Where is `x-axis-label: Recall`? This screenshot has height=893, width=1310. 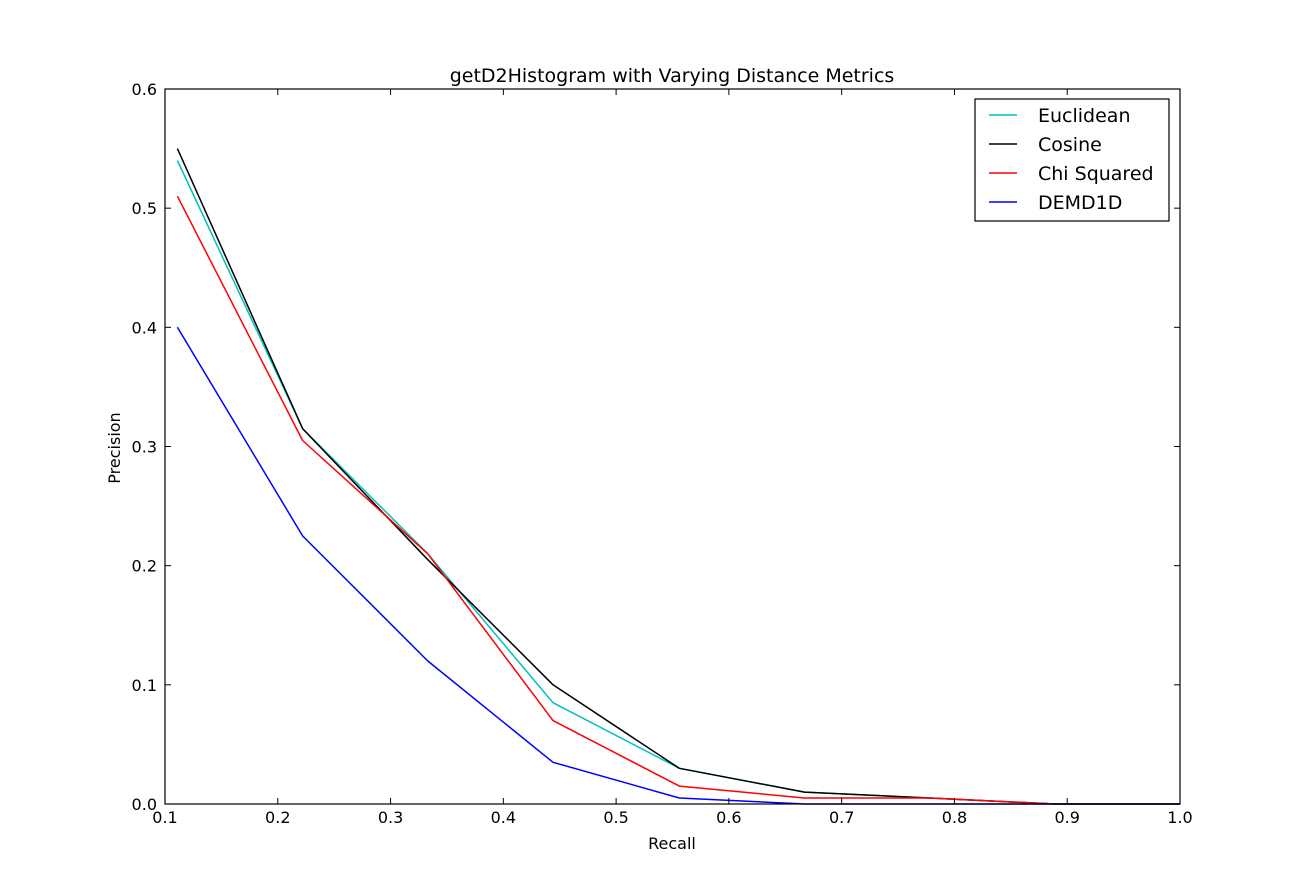 x-axis-label: Recall is located at coordinates (672, 843).